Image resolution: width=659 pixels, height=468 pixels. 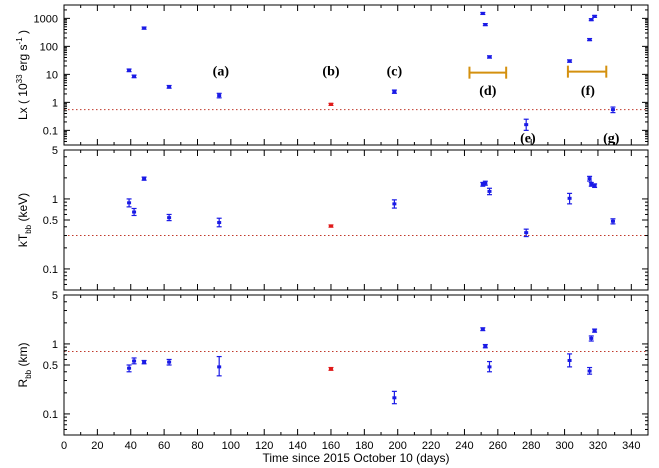 I want to click on x-tick-label: 240, so click(x=464, y=446).